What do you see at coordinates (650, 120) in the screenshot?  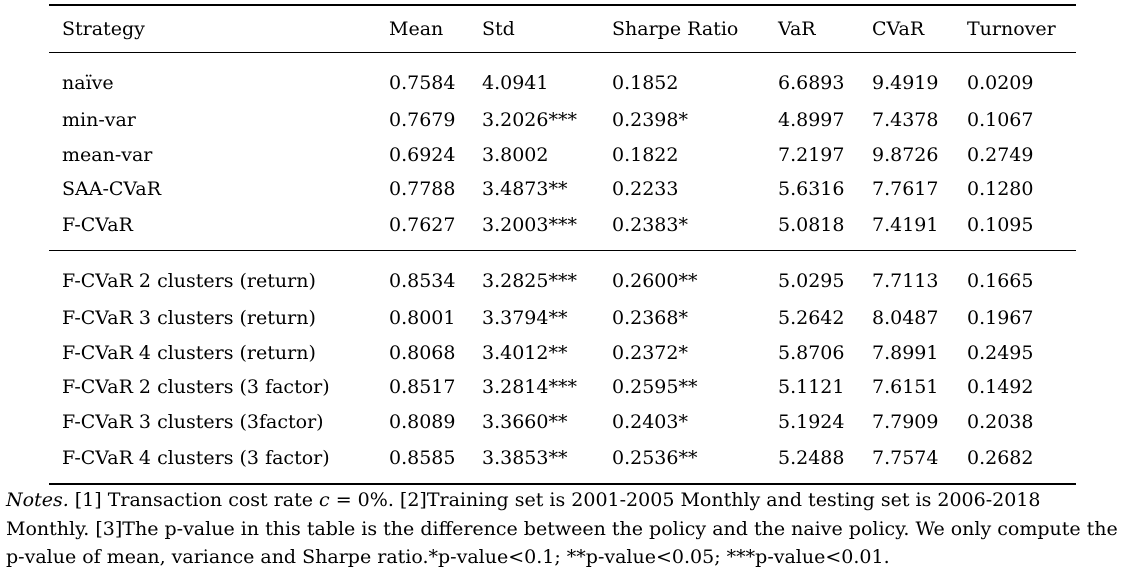 I see `cell-sharpe-ratio: 0.2398*` at bounding box center [650, 120].